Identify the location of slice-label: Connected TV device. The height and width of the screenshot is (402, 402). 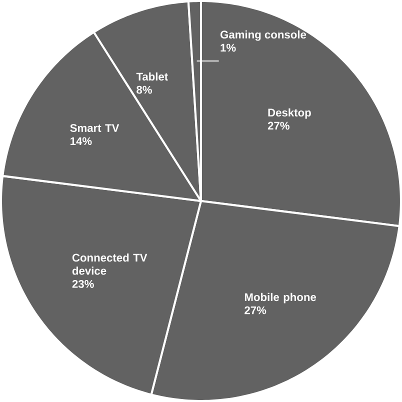
(110, 264).